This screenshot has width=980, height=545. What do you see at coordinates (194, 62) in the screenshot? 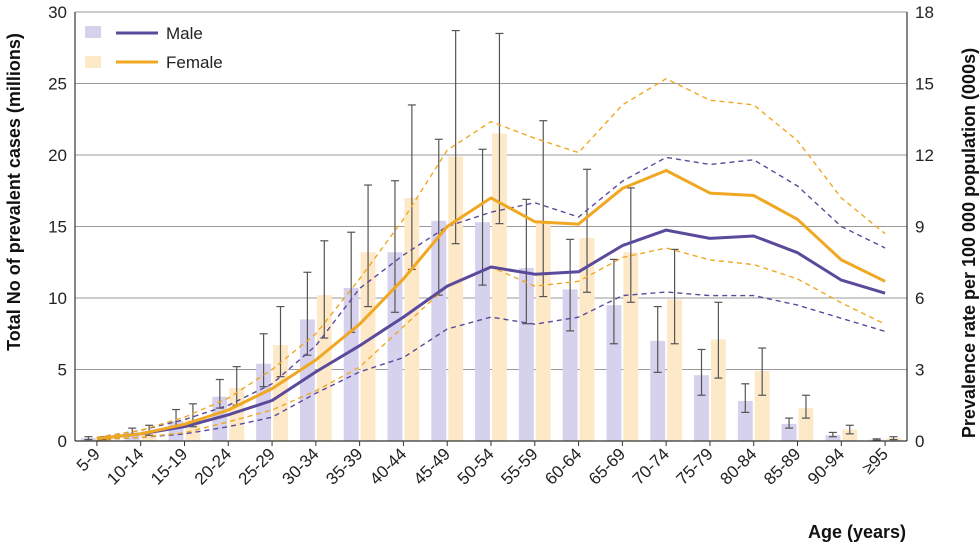
I see `legend-label-female: Female` at bounding box center [194, 62].